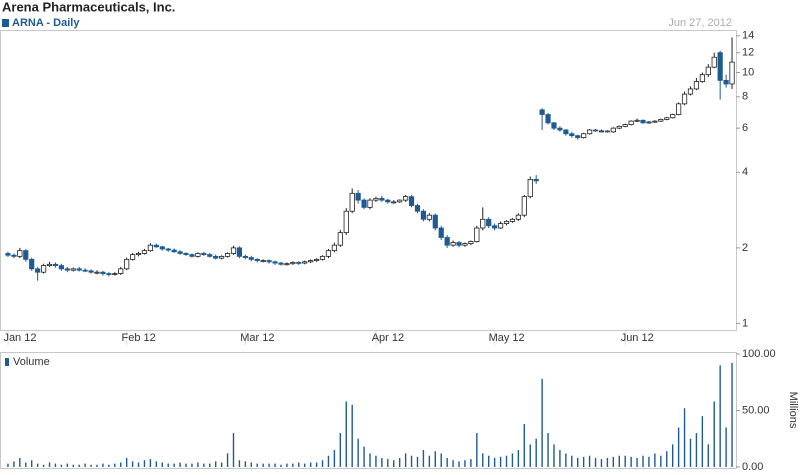  What do you see at coordinates (700, 23) in the screenshot?
I see `date-label: Jun 27, 2012` at bounding box center [700, 23].